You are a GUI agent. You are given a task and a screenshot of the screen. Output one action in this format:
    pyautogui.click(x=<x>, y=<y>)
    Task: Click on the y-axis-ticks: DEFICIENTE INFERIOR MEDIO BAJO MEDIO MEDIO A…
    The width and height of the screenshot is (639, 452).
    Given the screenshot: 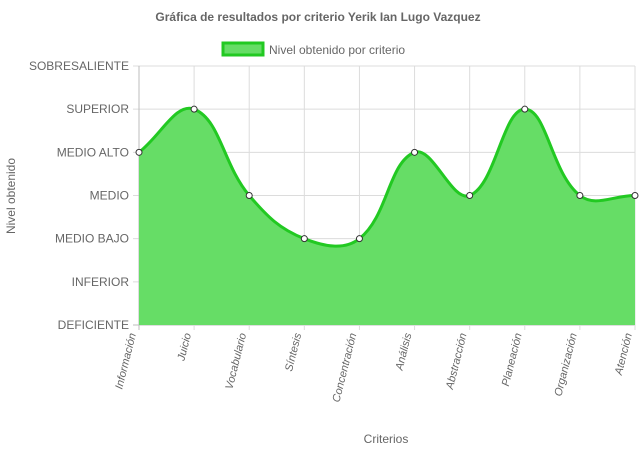 What is the action you would take?
    pyautogui.click(x=79, y=195)
    